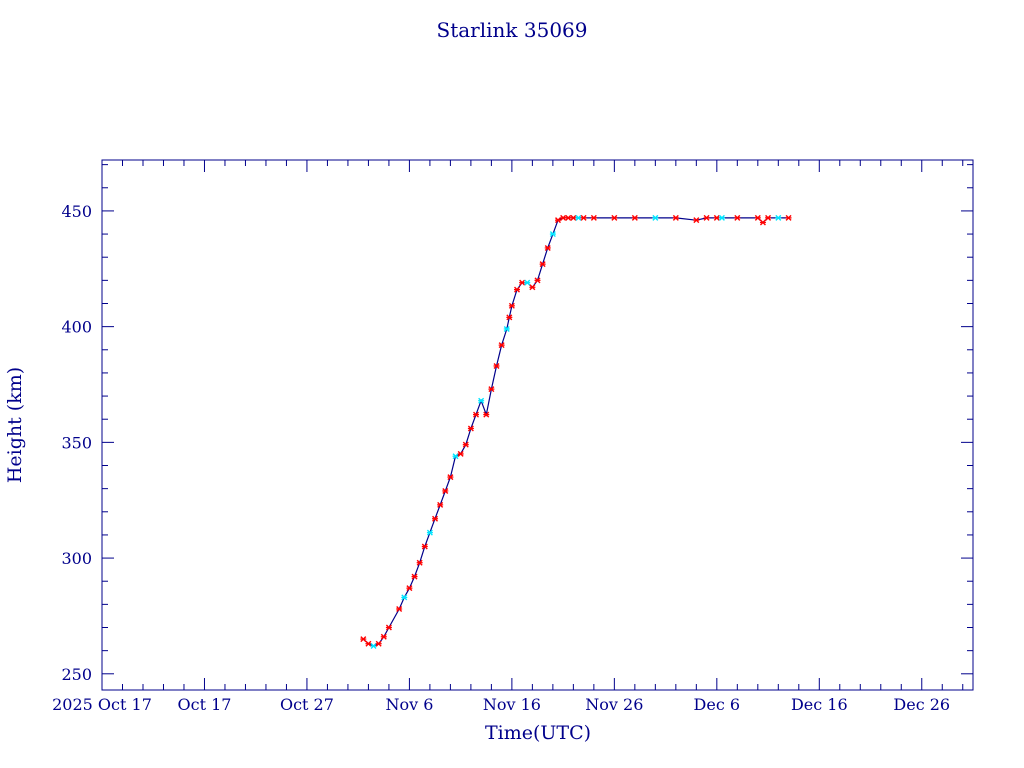 This screenshot has width=1024, height=768. Describe the element at coordinates (512, 30) in the screenshot. I see `chart-title: Starlink 35069` at that location.